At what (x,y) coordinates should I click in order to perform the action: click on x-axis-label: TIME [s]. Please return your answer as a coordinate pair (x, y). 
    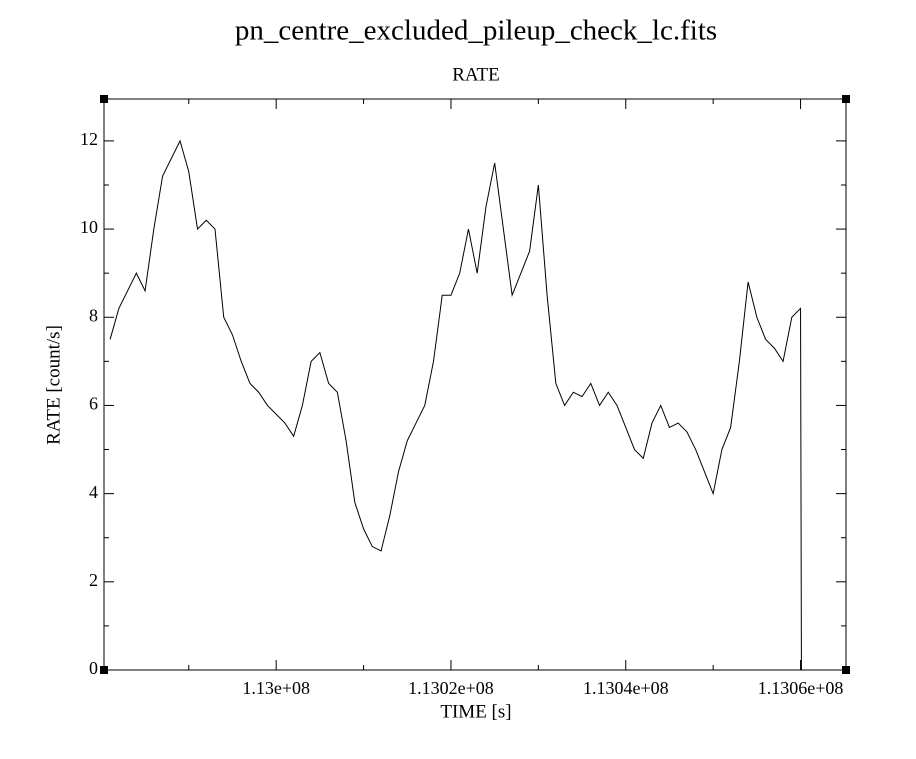
    Looking at the image, I should click on (475, 711).